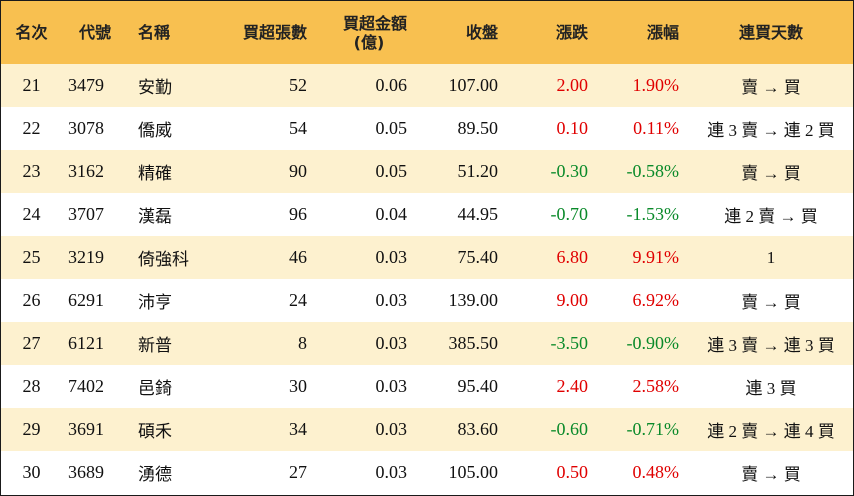 The image size is (854, 496). Describe the element at coordinates (427, 32) in the screenshot. I see `table-header-row: 名次 代號 名稱 買超張數 買超金額 (億) 收盤 漲跌 漲幅 連買天數` at that location.